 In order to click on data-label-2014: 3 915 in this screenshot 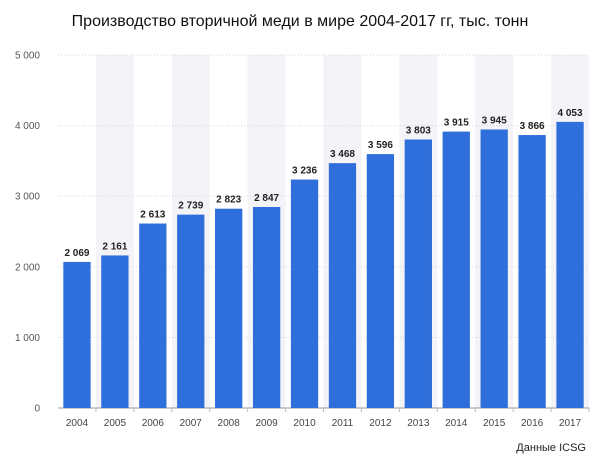, I will do `click(456, 123)`.